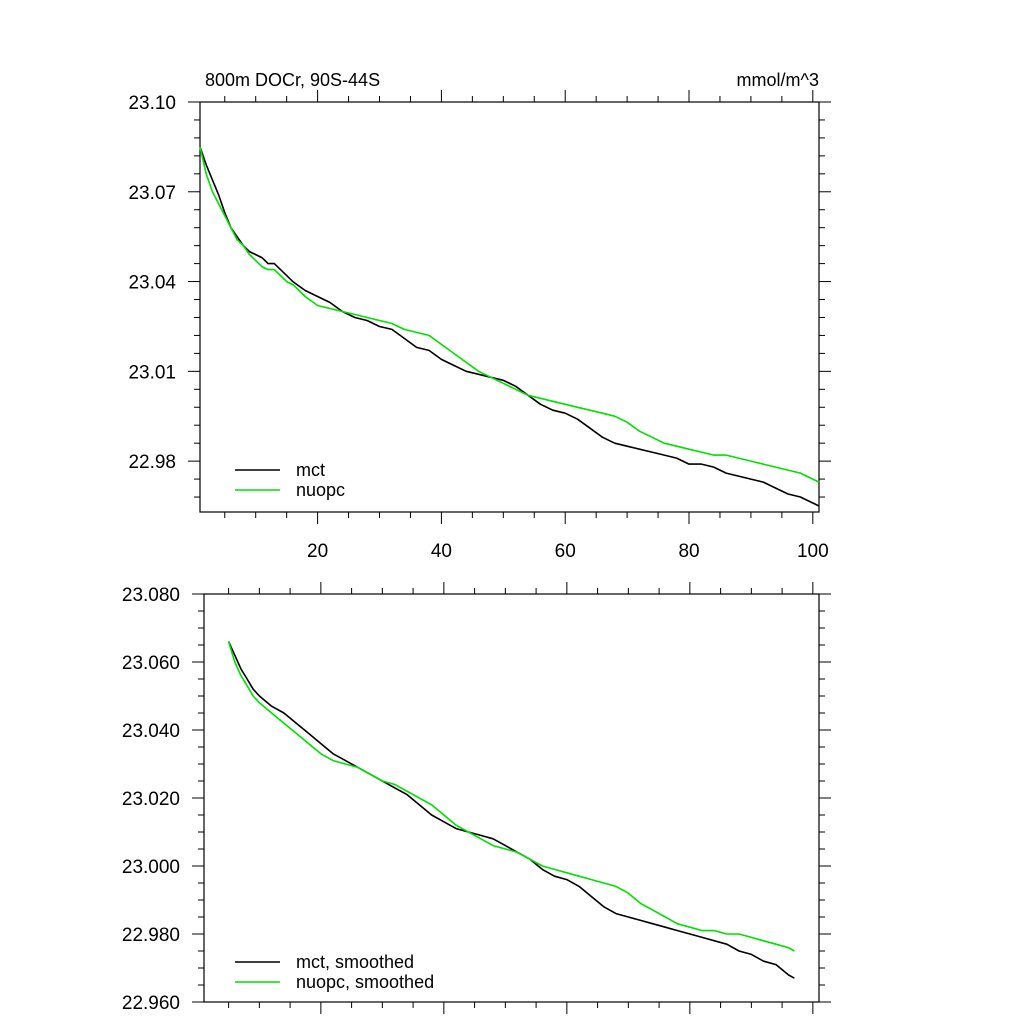 This screenshot has height=1024, width=1024. Describe the element at coordinates (152, 193) in the screenshot. I see `y-tick-label: 23.07` at that location.